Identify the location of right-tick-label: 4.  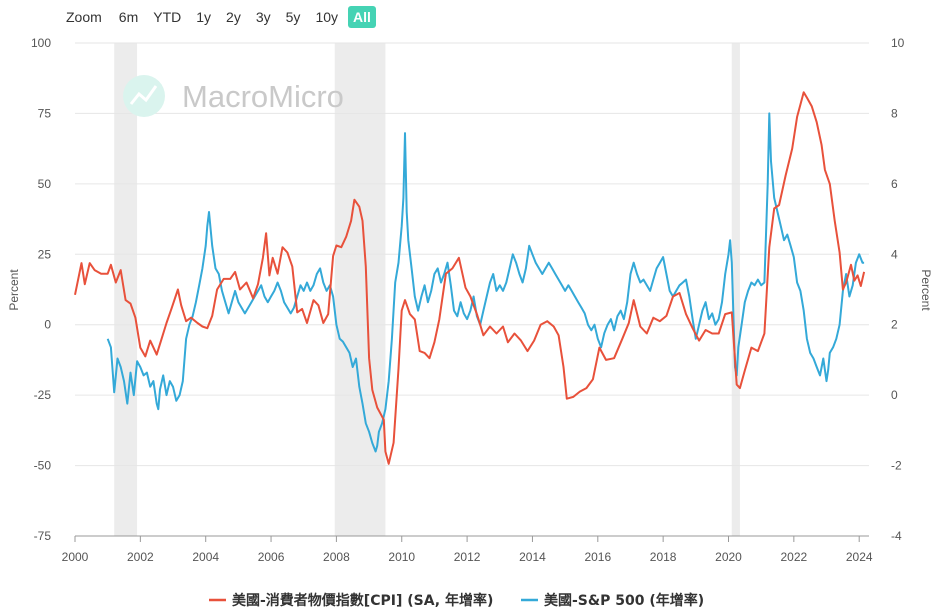
(894, 254).